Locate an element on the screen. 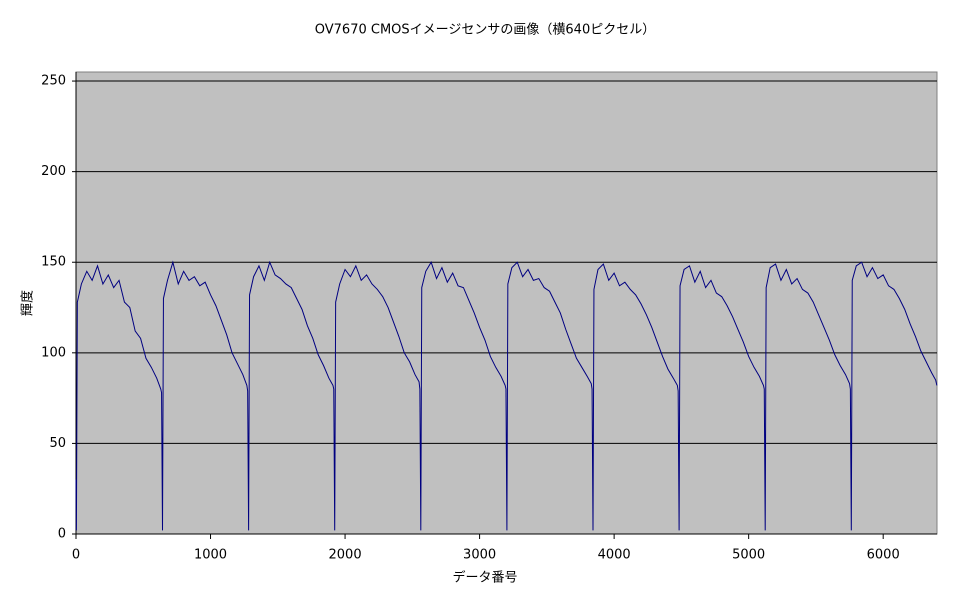 The image size is (970, 604). y-tick-label: 50 is located at coordinates (57, 443).